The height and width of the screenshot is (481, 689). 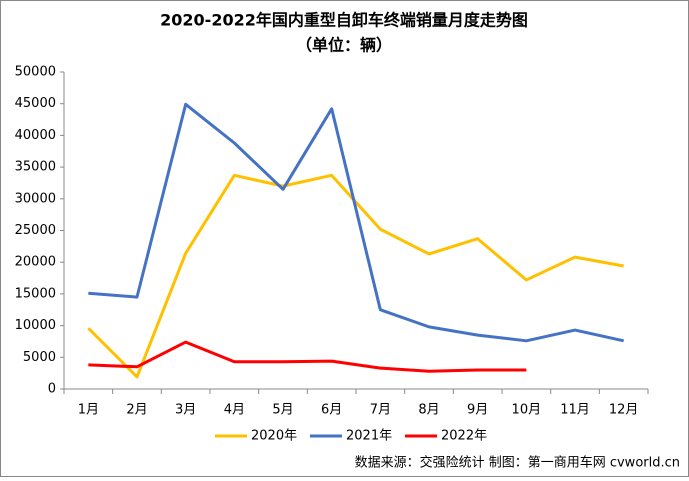 What do you see at coordinates (344, 20) in the screenshot?
I see `chart-title: 2020-2022年国内重型自卸车终端销量月度走势图` at bounding box center [344, 20].